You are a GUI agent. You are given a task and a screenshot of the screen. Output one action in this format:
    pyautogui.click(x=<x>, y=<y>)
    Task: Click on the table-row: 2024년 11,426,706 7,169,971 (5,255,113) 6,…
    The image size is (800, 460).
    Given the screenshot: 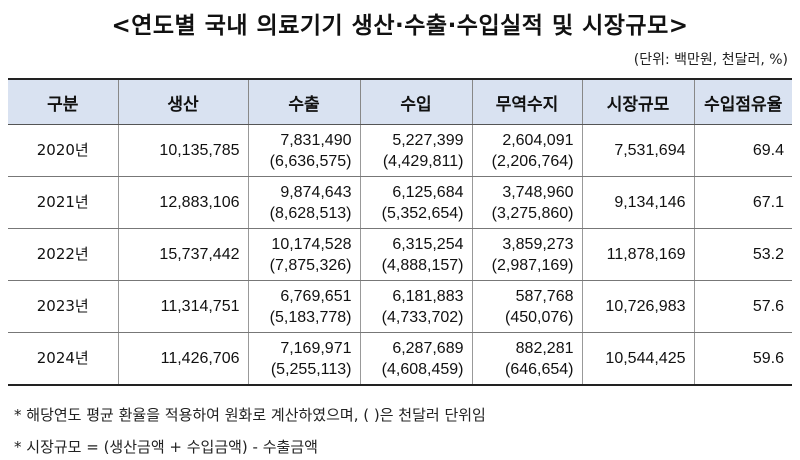 What is the action you would take?
    pyautogui.click(x=400, y=359)
    